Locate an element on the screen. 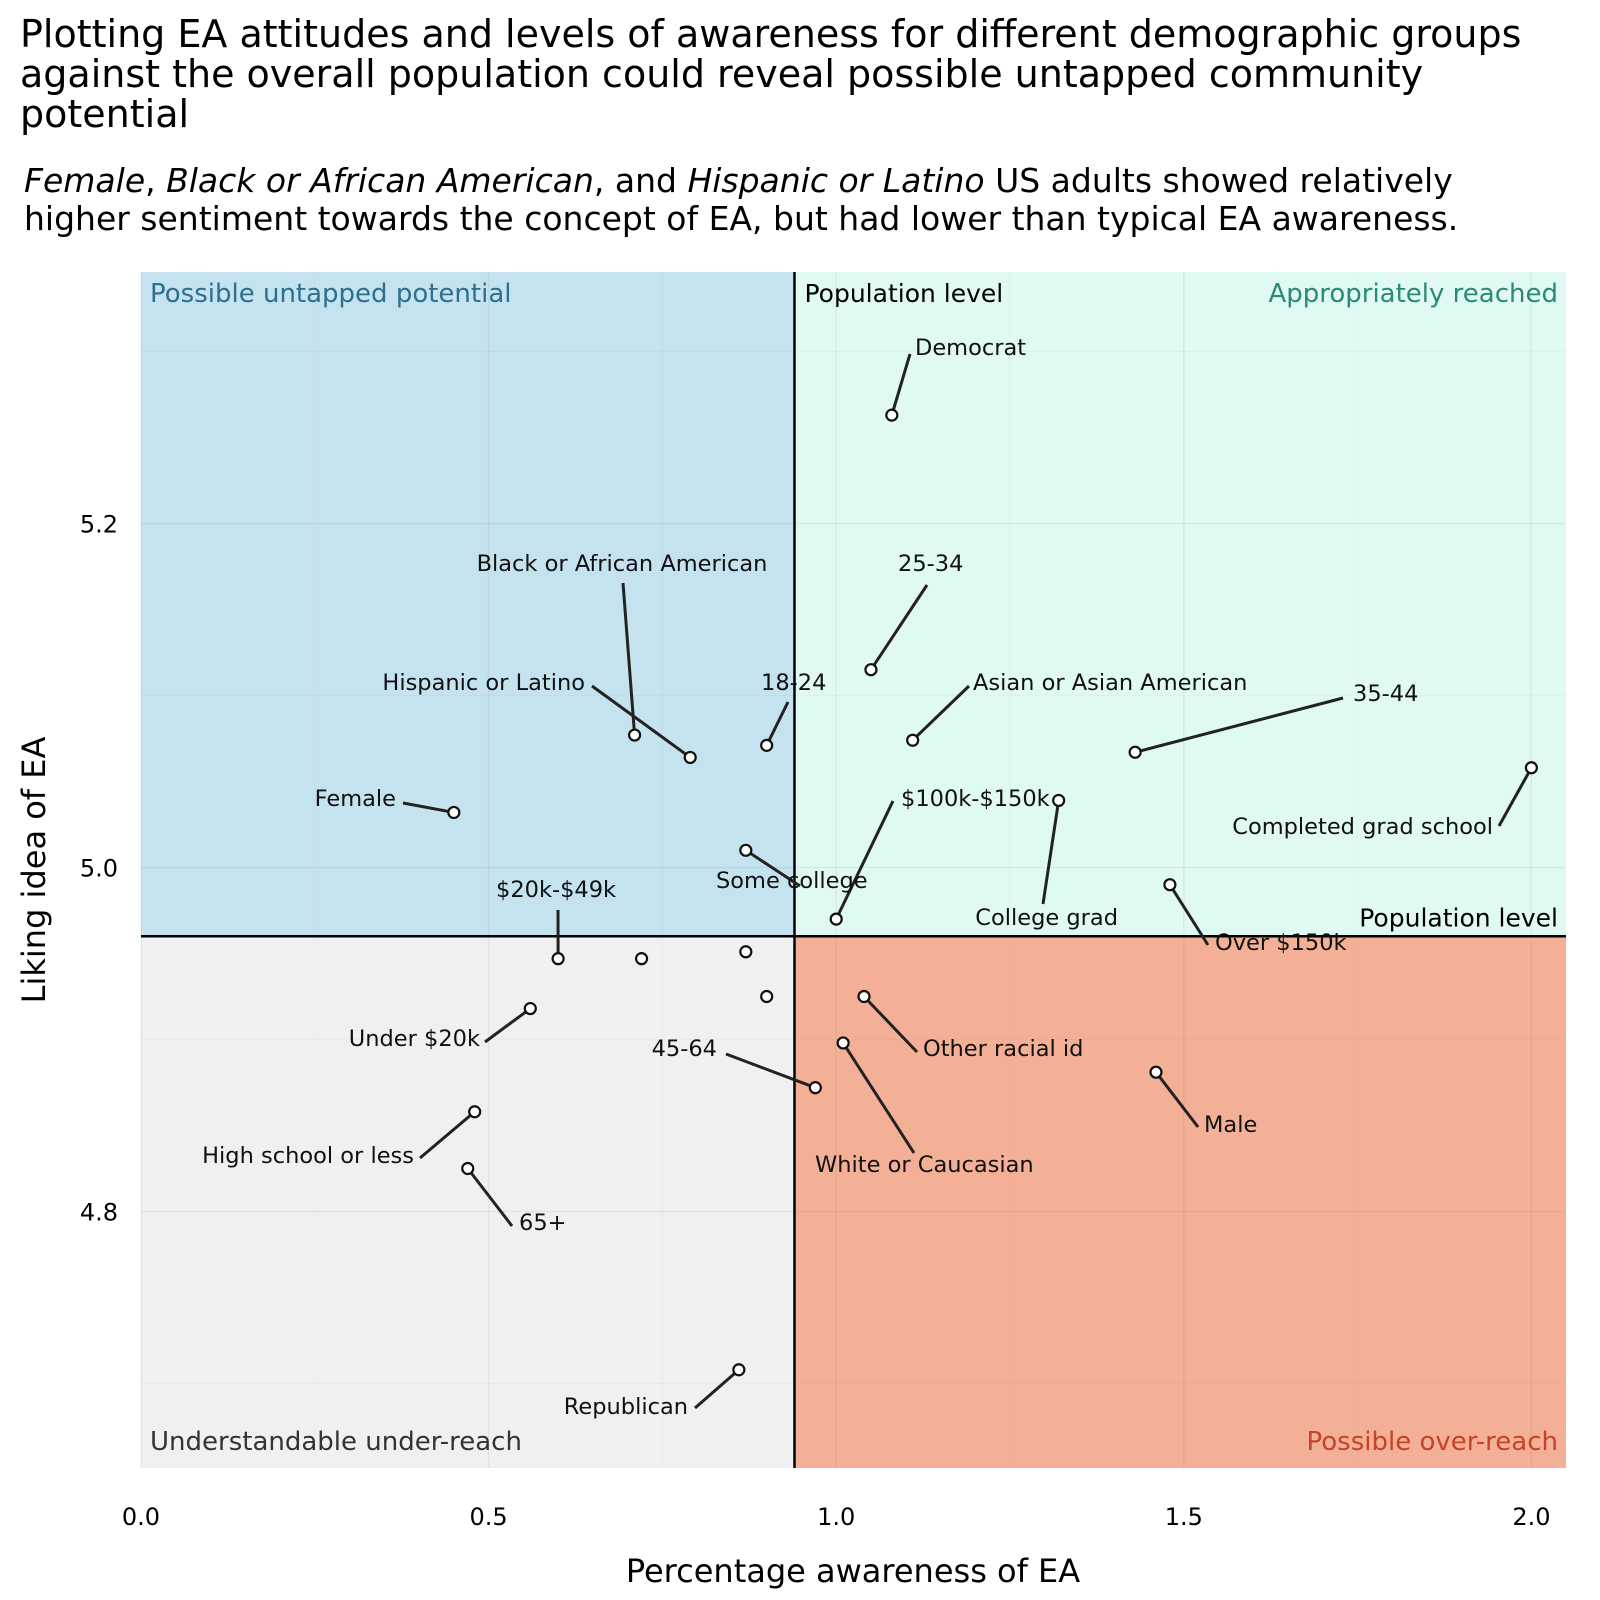 Image resolution: width=1600 pixels, height=1600 pixels. point-under-20k is located at coordinates (530, 1008).